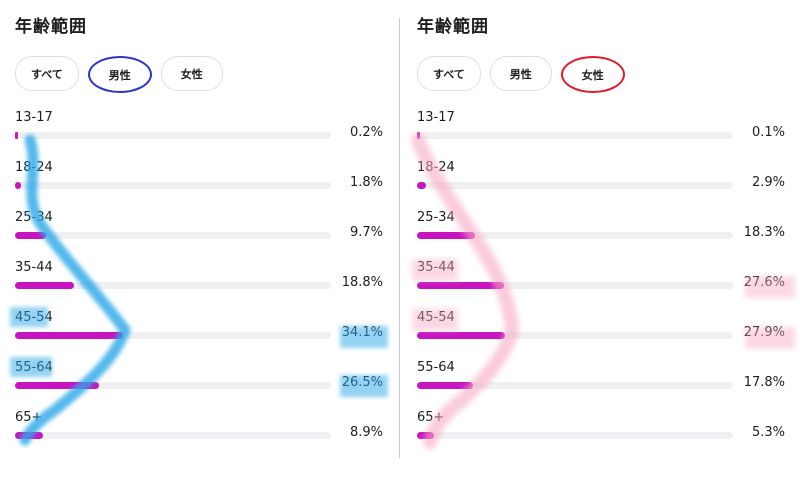 The height and width of the screenshot is (480, 800). I want to click on percent-value: 9.7%, so click(366, 232).